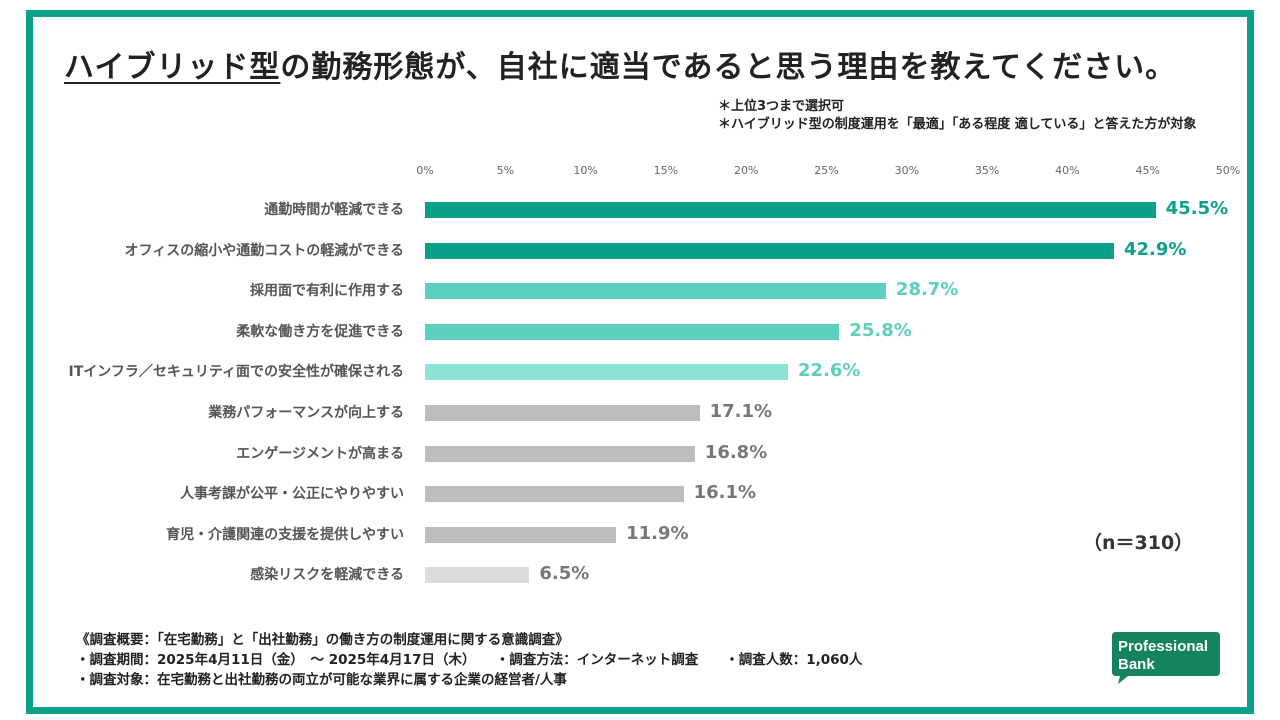 The width and height of the screenshot is (1280, 720). What do you see at coordinates (736, 452) in the screenshot?
I see `value-label: 16.8%` at bounding box center [736, 452].